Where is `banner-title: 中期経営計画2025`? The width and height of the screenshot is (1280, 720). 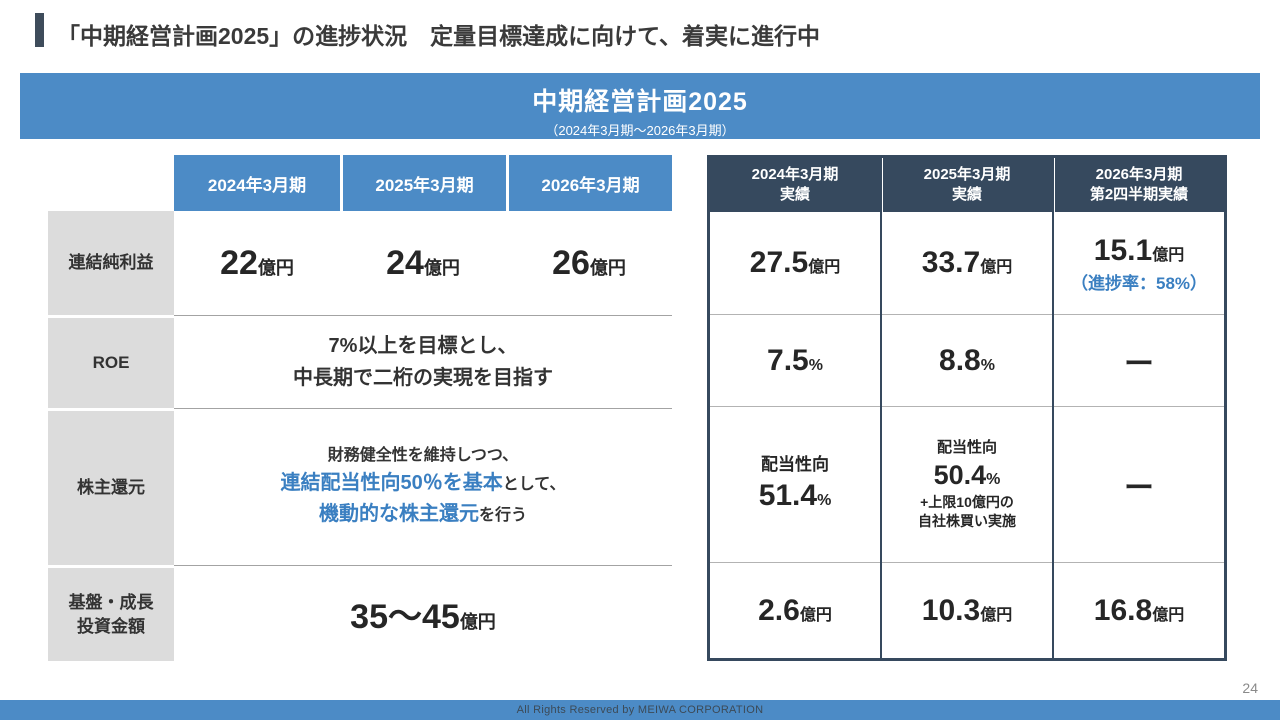 banner-title: 中期経営計画2025 is located at coordinates (640, 102).